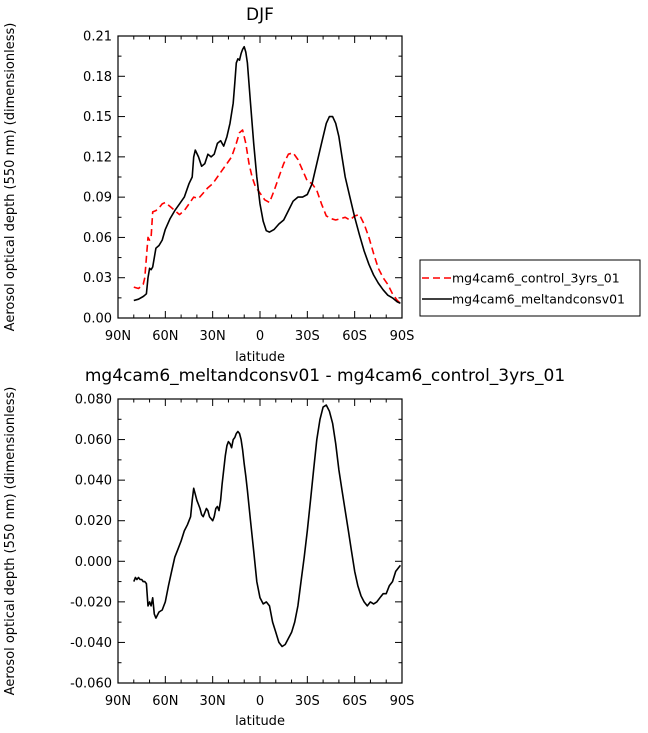 The height and width of the screenshot is (733, 648). Describe the element at coordinates (97, 319) in the screenshot. I see `y-tick-label: 0.00` at that location.